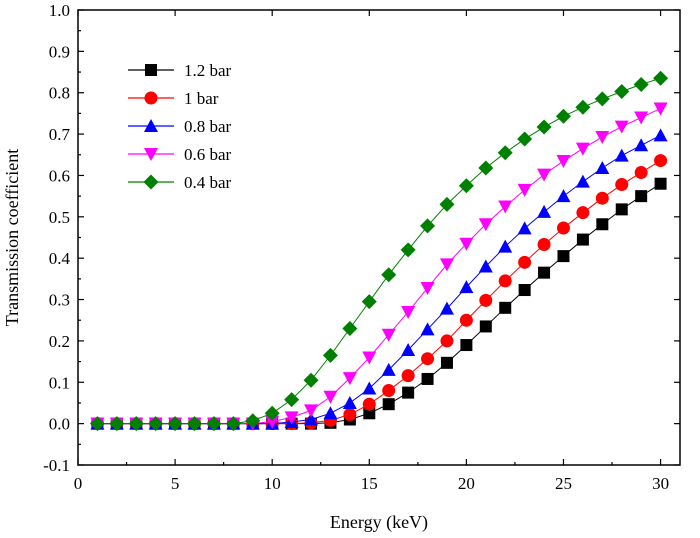 The width and height of the screenshot is (700, 538). I want to click on legend: 1.2 bar 1 bar 0.8 bar 0.6 bar 0.4 bar, so click(180, 126).